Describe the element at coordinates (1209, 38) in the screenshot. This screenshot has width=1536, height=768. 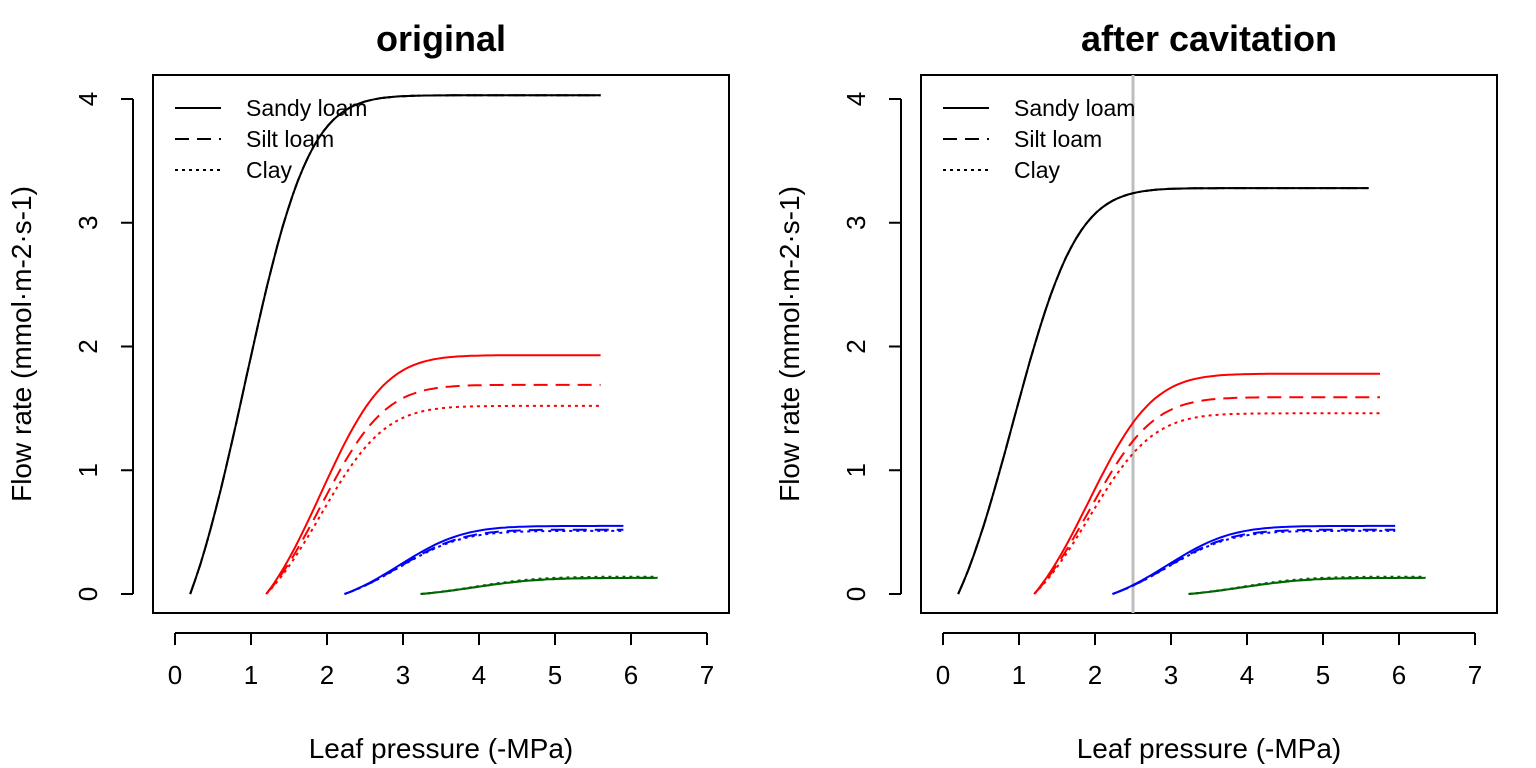
I see `chart-title: after cavitation` at that location.